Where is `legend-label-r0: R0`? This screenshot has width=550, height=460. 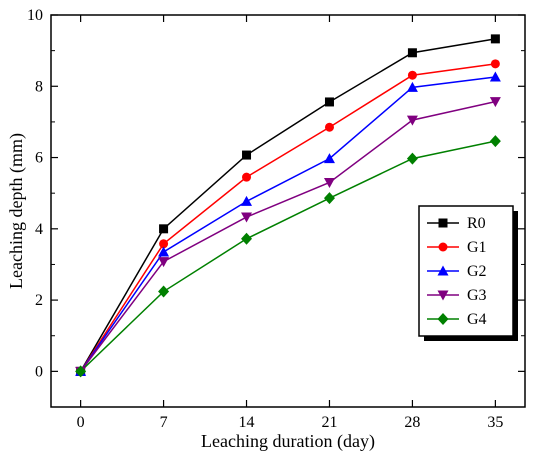 legend-label-r0: R0 is located at coordinates (476, 223).